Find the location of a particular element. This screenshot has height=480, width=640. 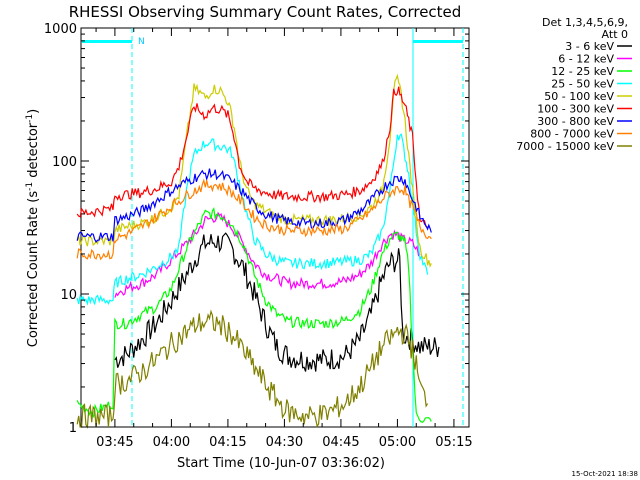

y-axis-label: Corrected Count Rate (s-1 detector-1) is located at coordinates (33, 228).